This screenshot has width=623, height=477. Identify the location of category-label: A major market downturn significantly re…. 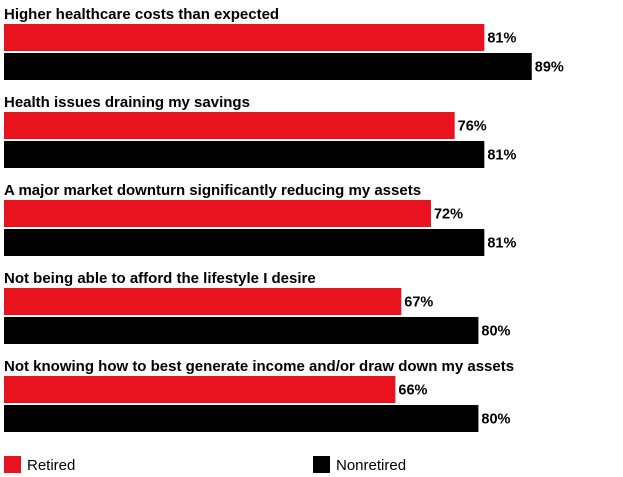
(212, 190).